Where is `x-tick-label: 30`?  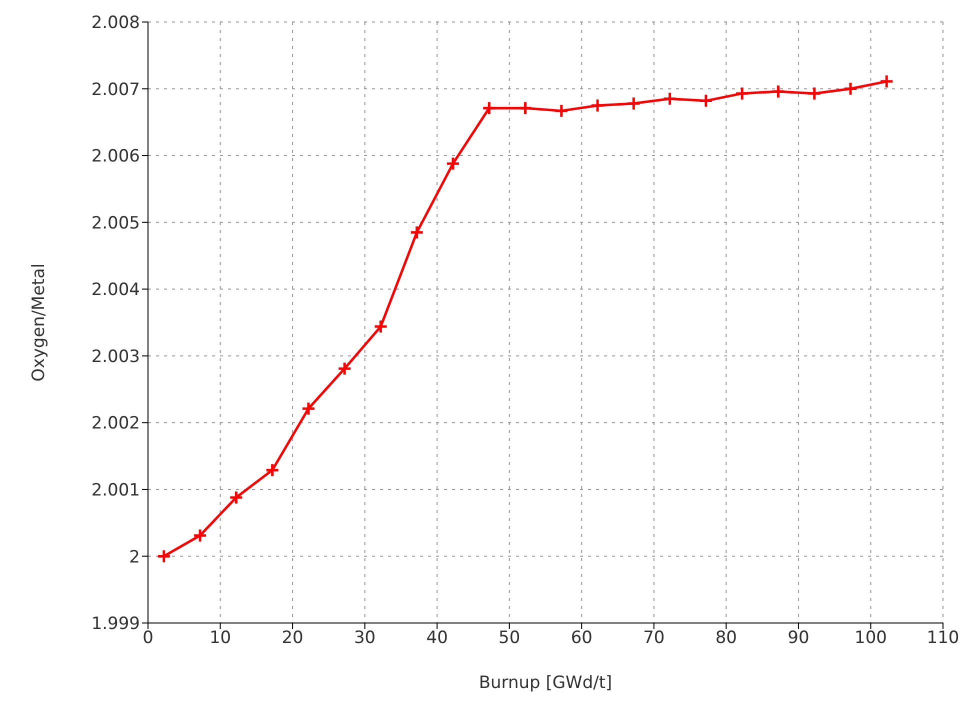
x-tick-label: 30 is located at coordinates (365, 638).